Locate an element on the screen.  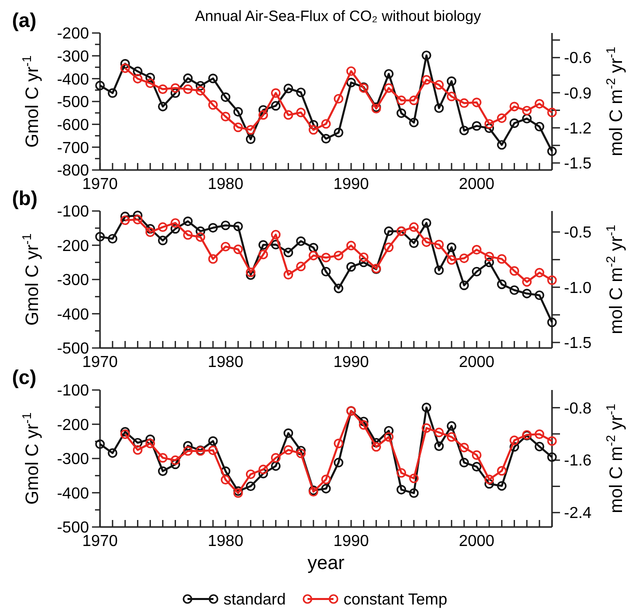
text: (b) is located at coordinates (25, 199).